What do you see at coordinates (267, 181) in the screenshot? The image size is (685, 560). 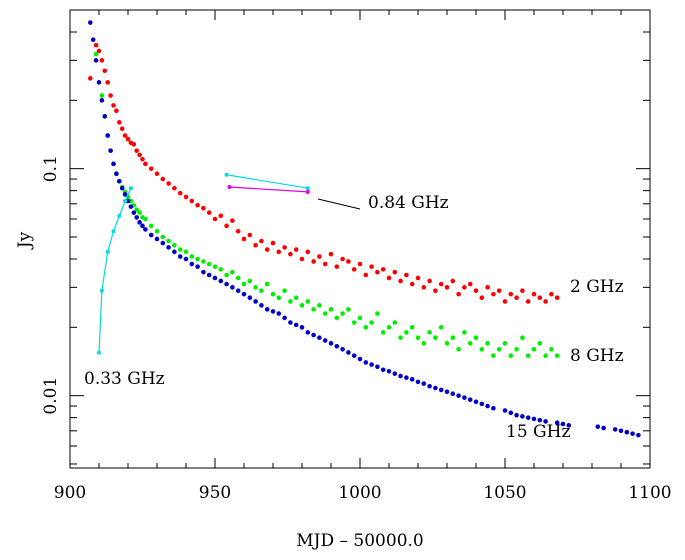 I see `series-0-84-ghz` at bounding box center [267, 181].